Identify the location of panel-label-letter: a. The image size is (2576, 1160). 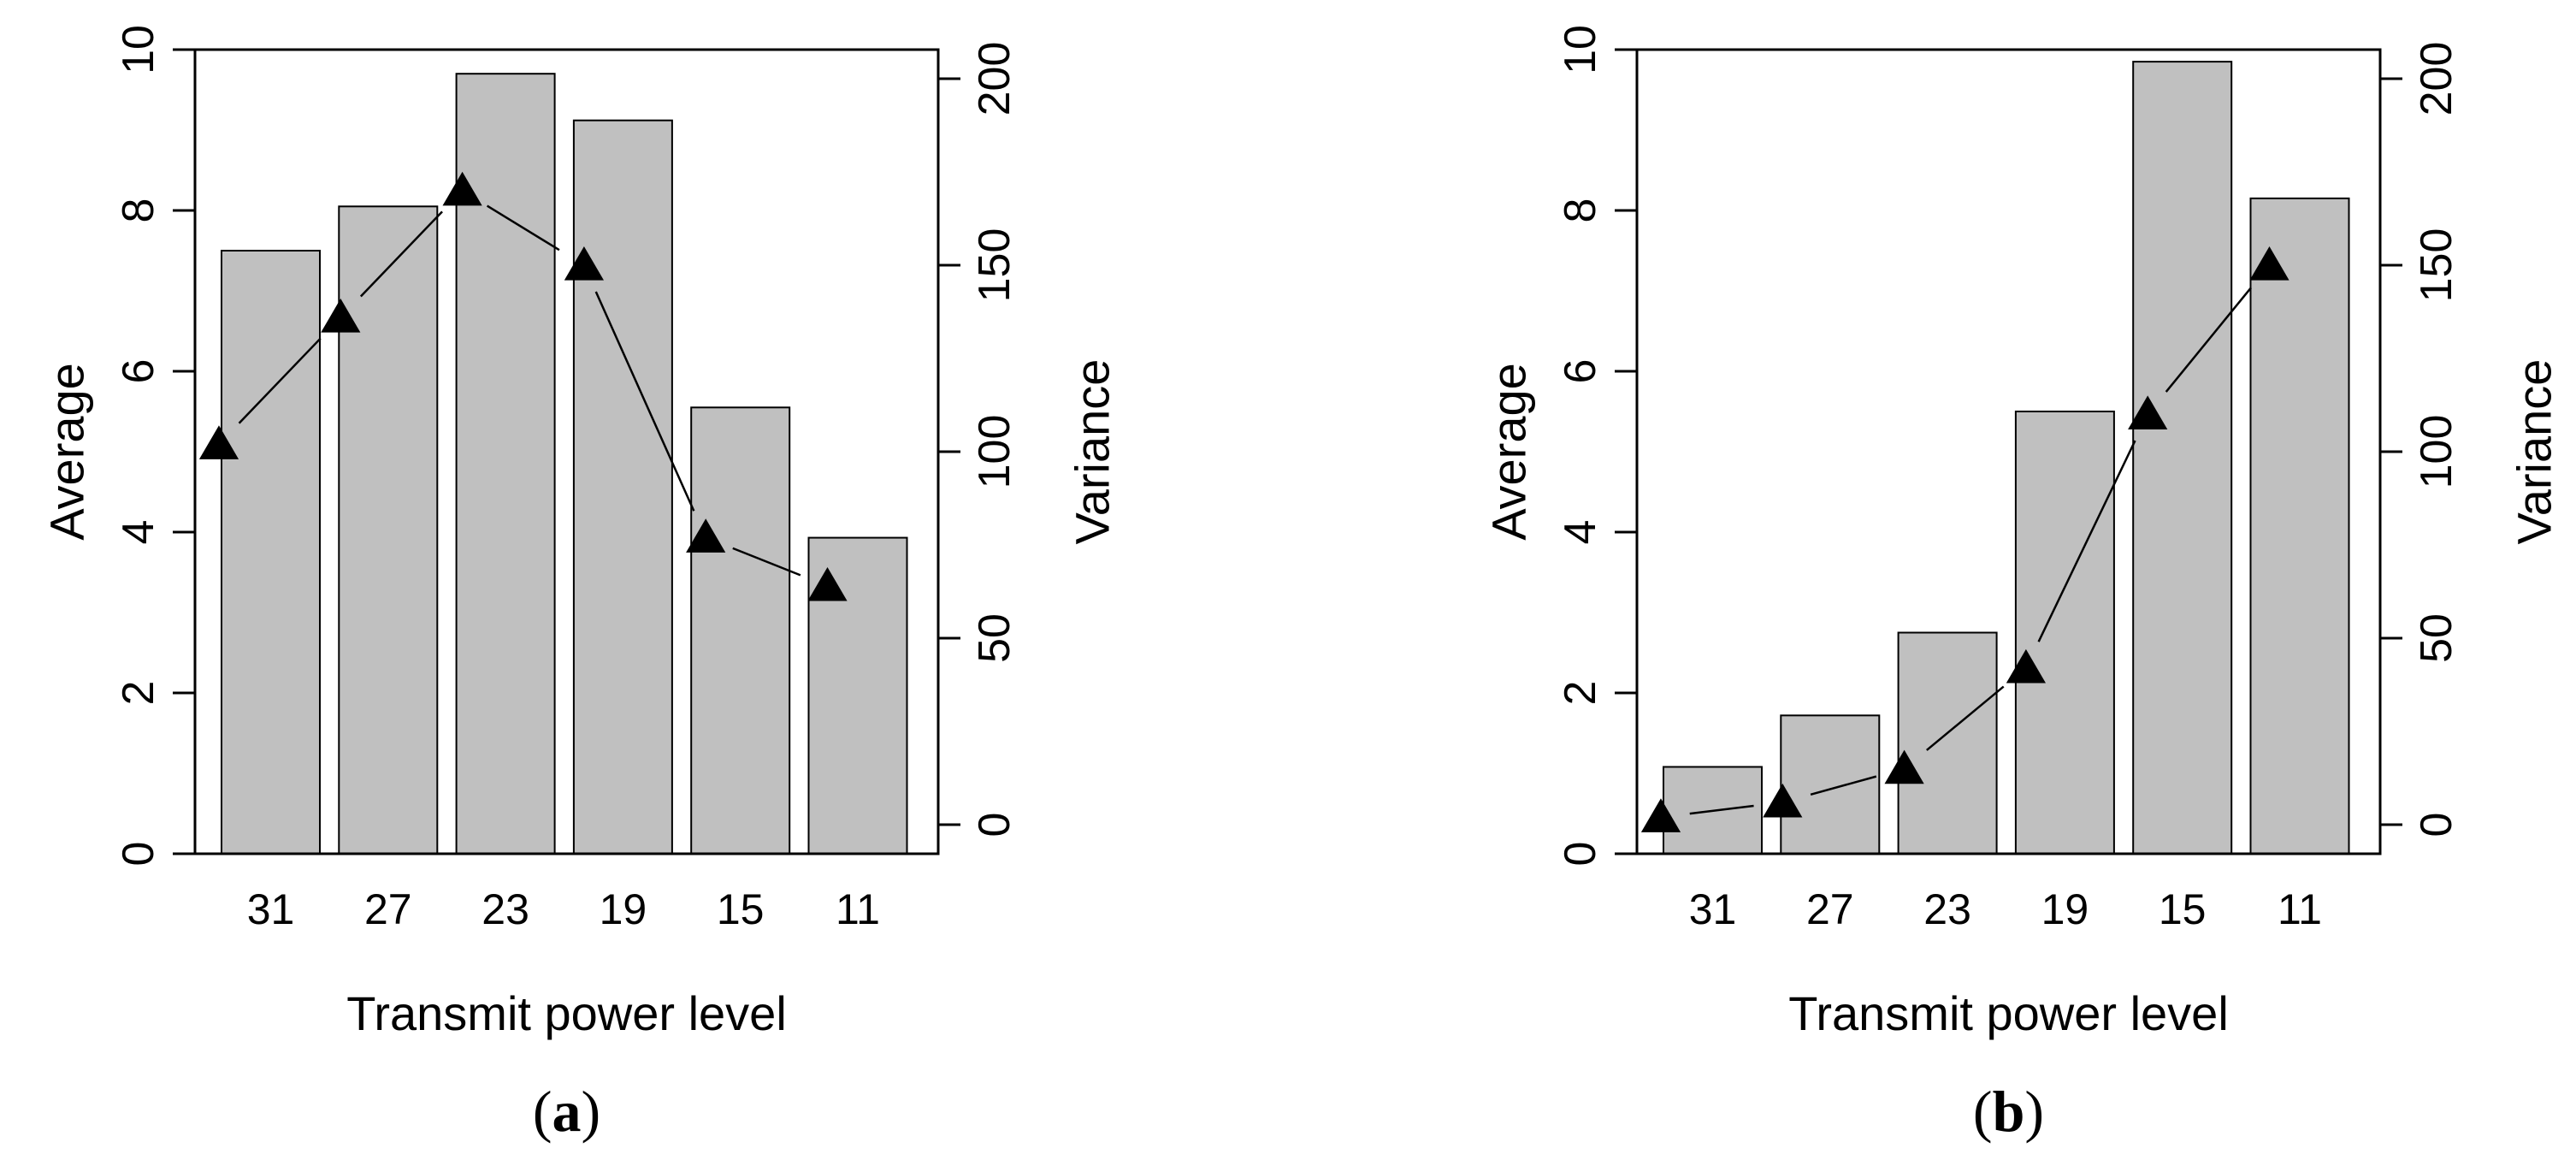
(567, 1111).